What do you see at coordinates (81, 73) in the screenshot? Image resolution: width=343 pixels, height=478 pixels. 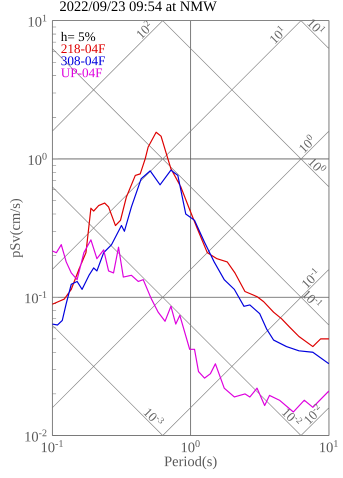 I see `text: UP-04F` at bounding box center [81, 73].